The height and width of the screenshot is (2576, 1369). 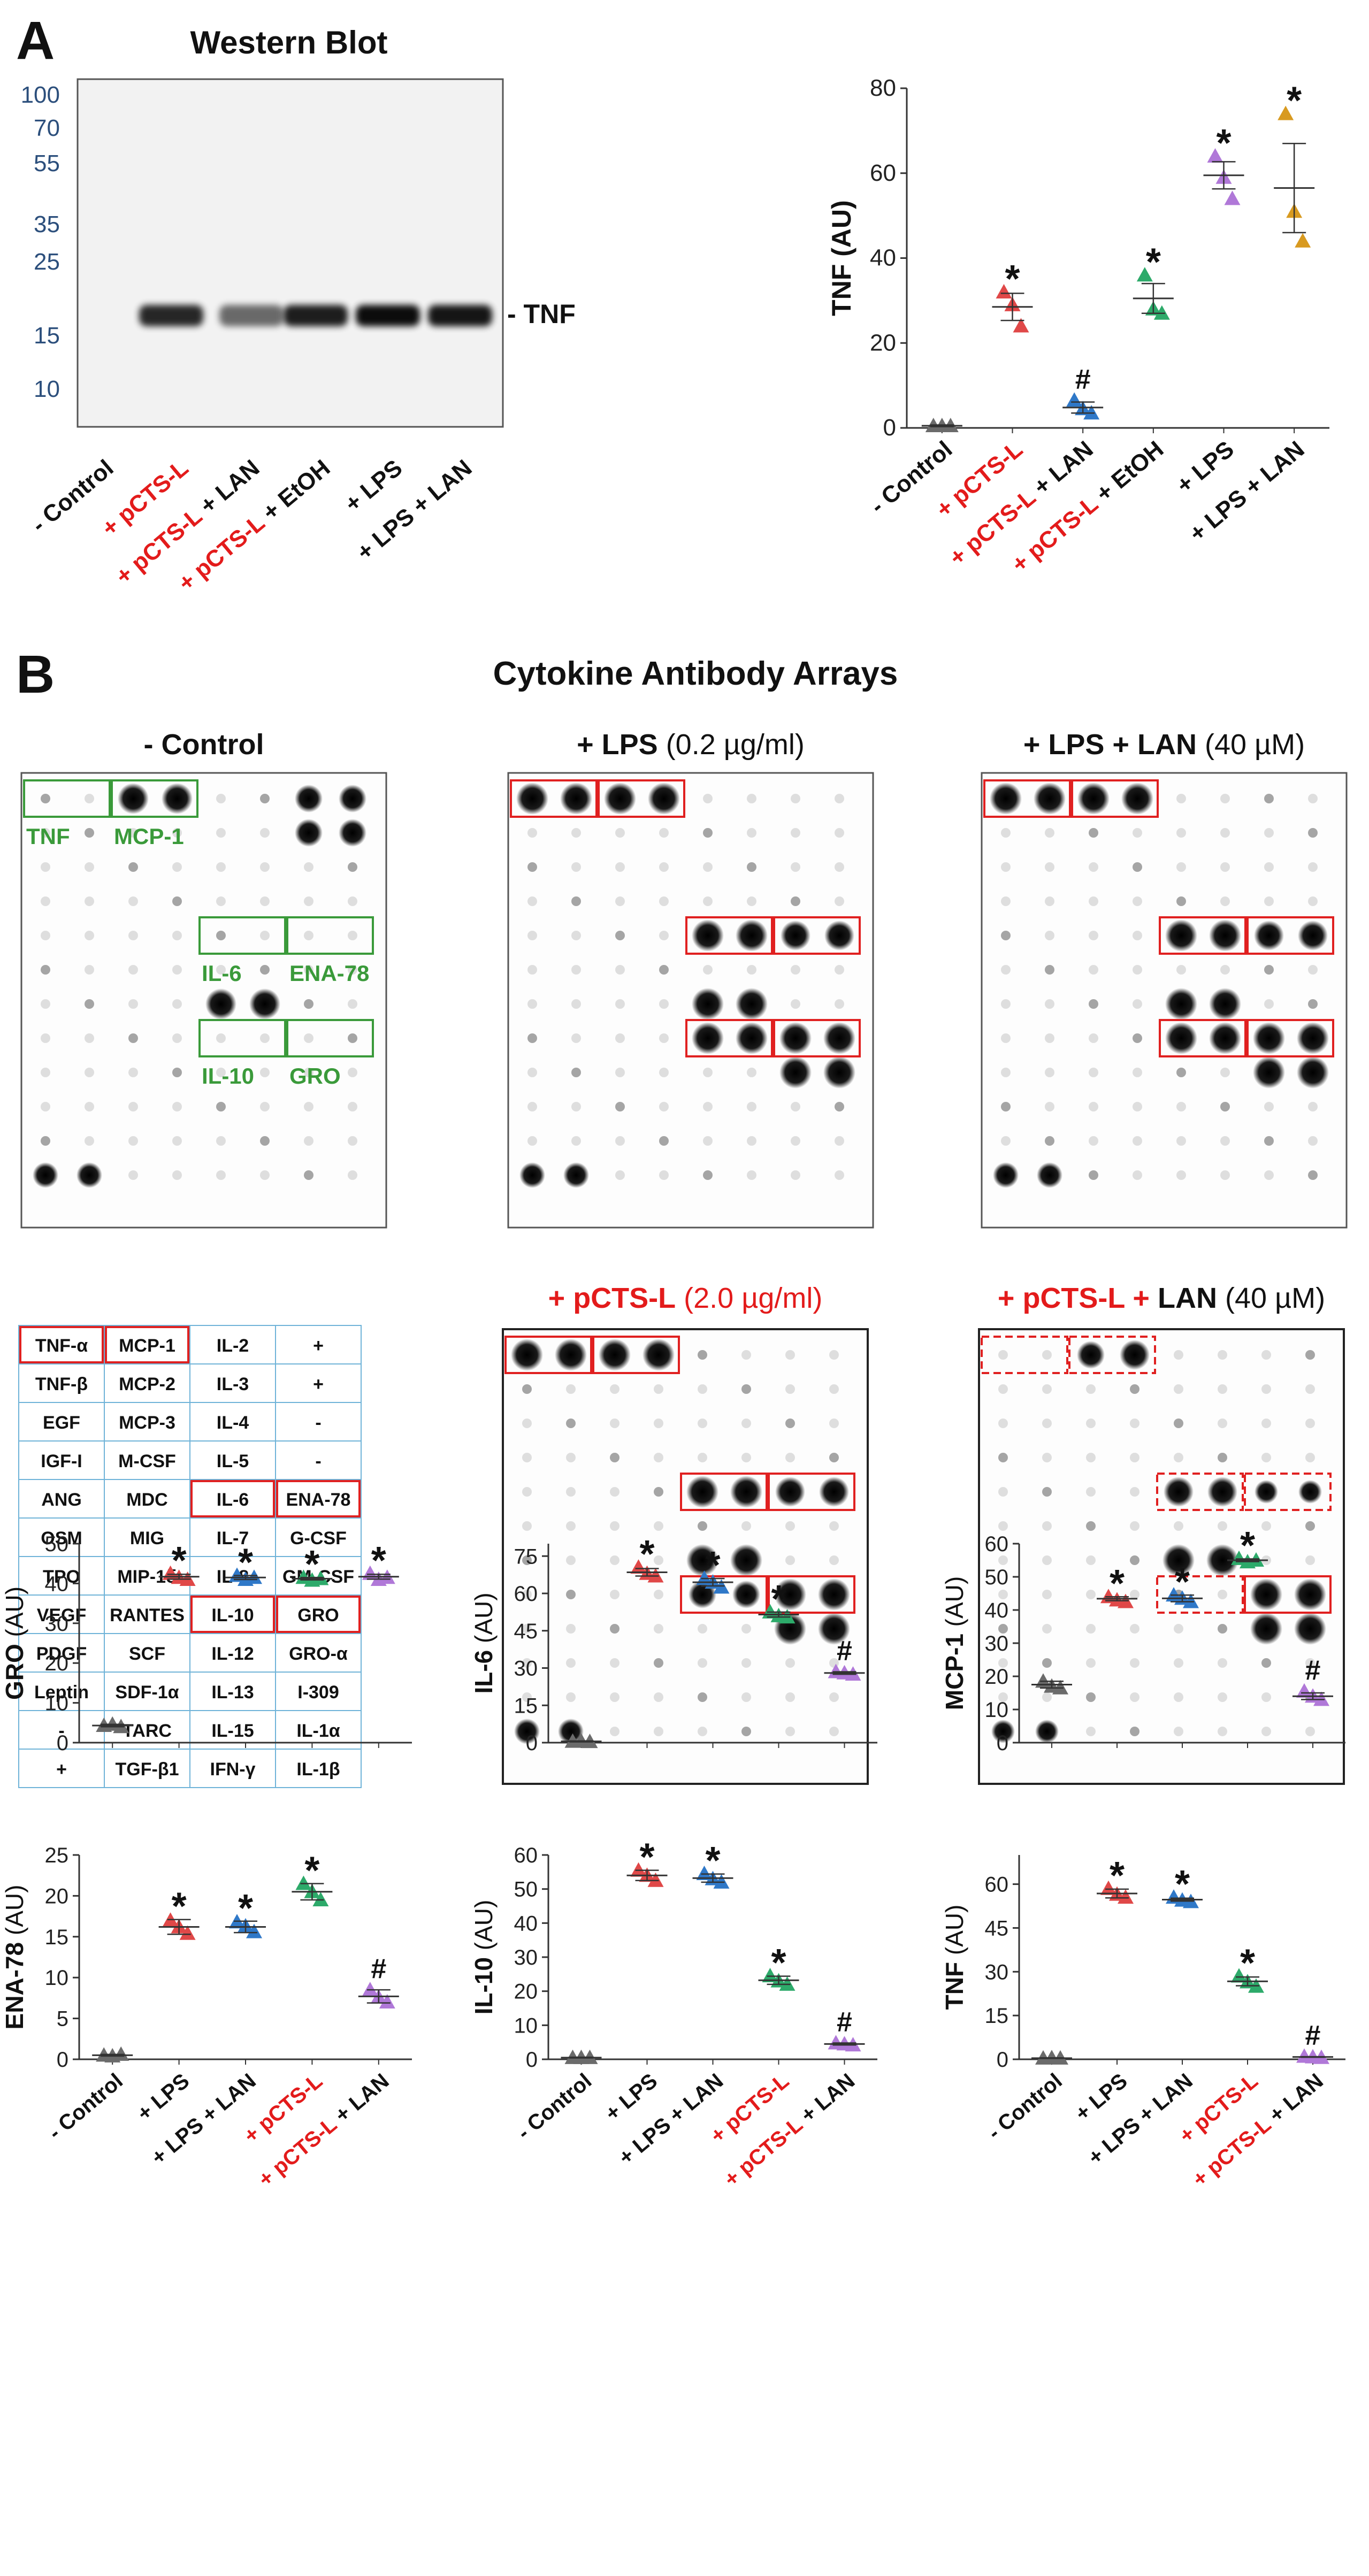 I want to click on map-cell-text-10-2: IL-15, so click(x=232, y=1731).